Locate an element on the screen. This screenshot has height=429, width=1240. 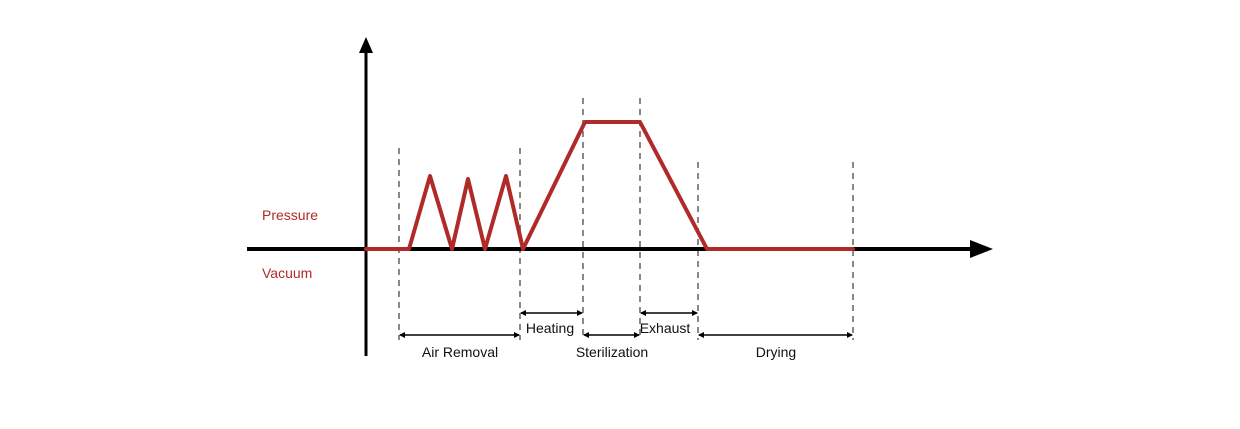
drying-label: Drying is located at coordinates (776, 352).